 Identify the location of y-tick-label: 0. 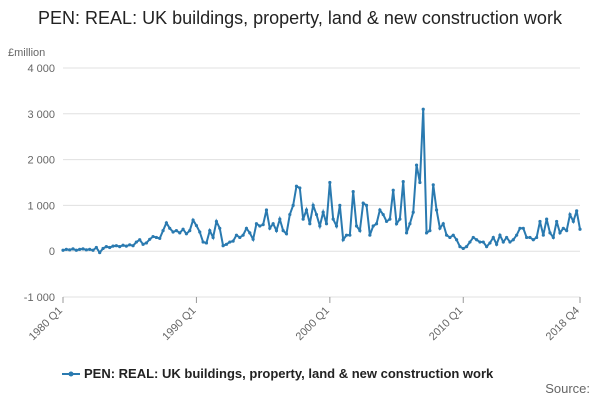
(52, 252).